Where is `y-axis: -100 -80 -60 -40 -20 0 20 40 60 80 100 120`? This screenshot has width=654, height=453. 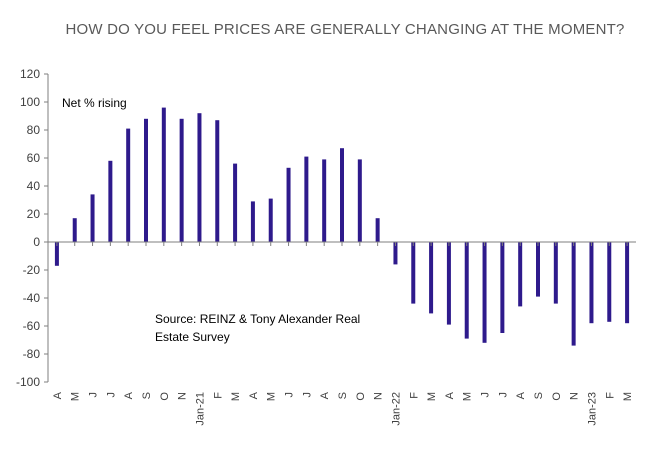 y-axis: -100 -80 -60 -40 -20 0 20 40 60 80 100 120 is located at coordinates (32, 228).